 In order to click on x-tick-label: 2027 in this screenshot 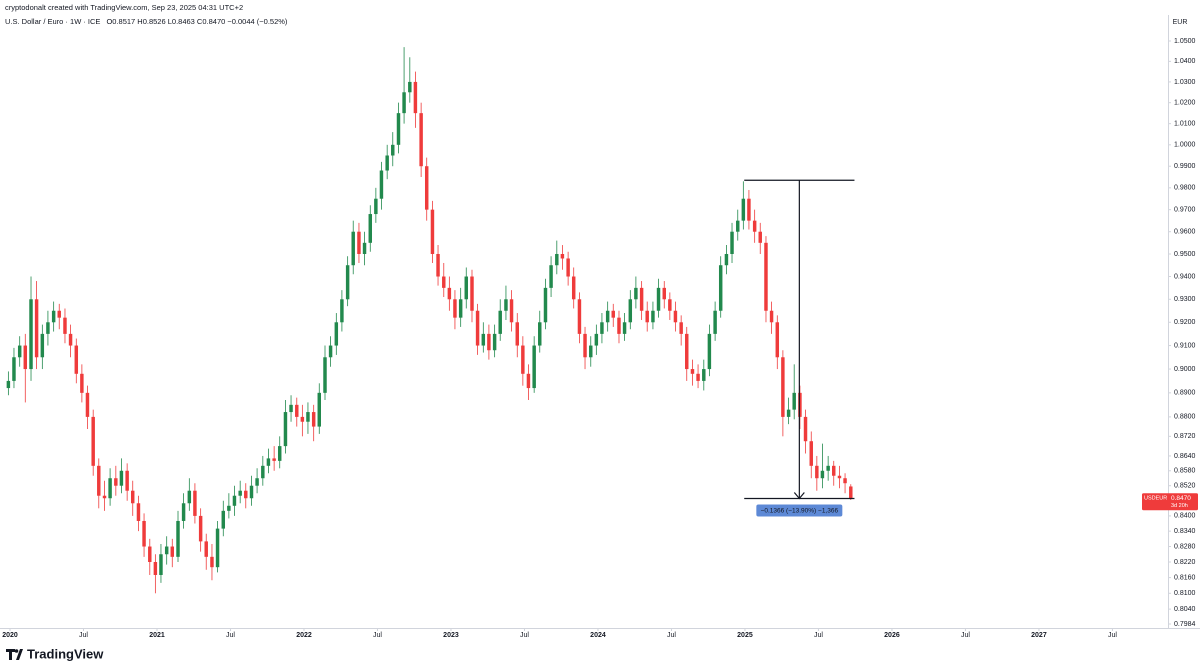, I will do `click(1039, 635)`.